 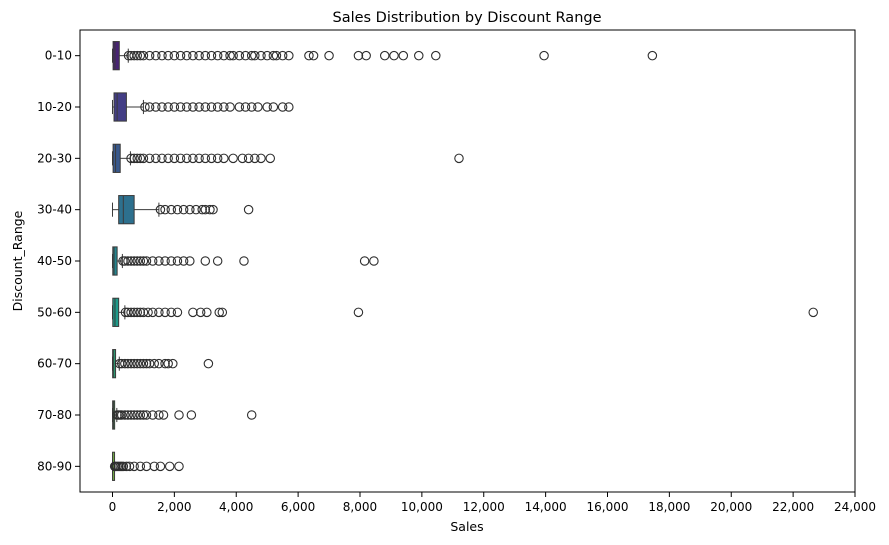 What do you see at coordinates (54, 107) in the screenshot?
I see `y-tick-label: 10-20` at bounding box center [54, 107].